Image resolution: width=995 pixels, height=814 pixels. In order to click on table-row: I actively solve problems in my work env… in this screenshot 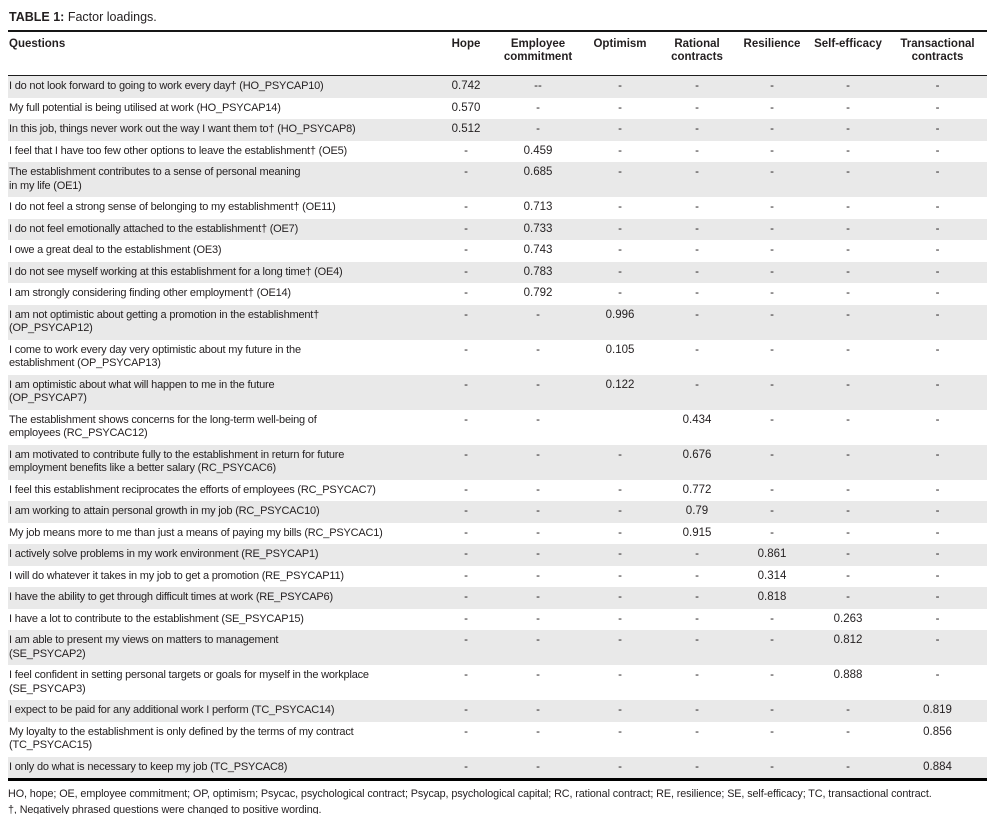, I will do `click(497, 555)`.